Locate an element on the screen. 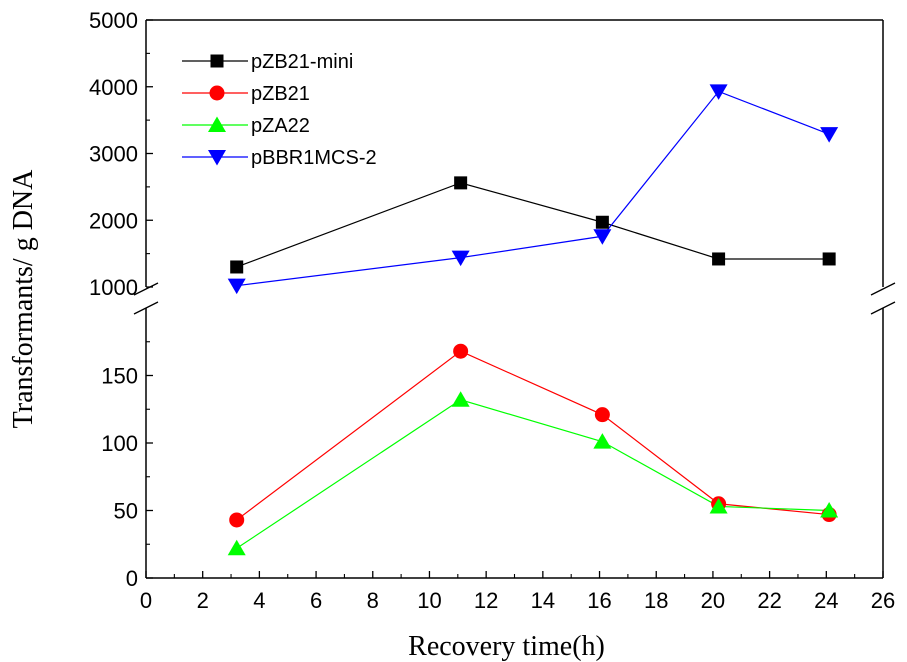  series-line-pza22 is located at coordinates (533, 474).